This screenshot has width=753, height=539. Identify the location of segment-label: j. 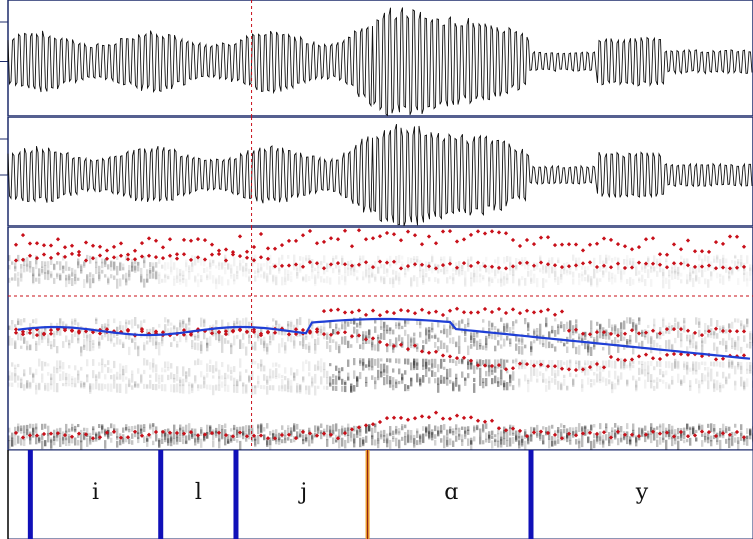
(304, 492).